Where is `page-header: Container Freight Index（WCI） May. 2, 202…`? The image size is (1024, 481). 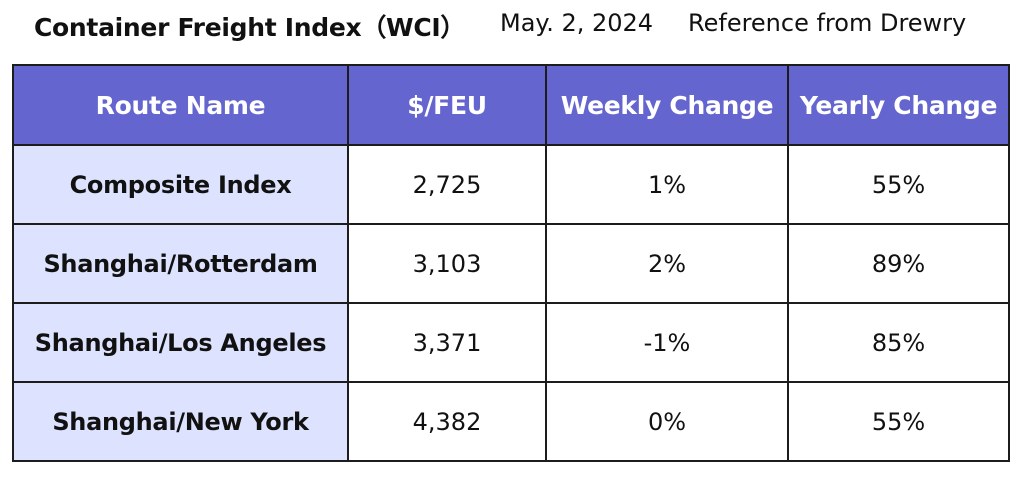
page-header: Container Freight Index（WCI） May. 2, 202… is located at coordinates (512, 31).